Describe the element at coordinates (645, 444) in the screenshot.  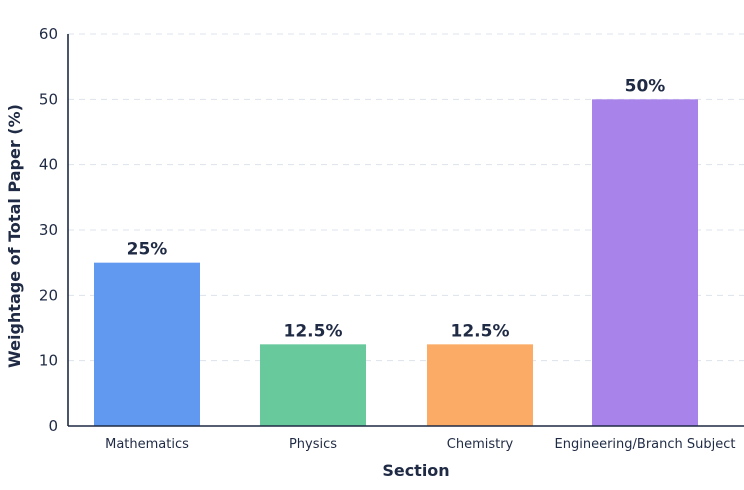
I see `x-tick-label: Engineering/Branch Subject` at that location.